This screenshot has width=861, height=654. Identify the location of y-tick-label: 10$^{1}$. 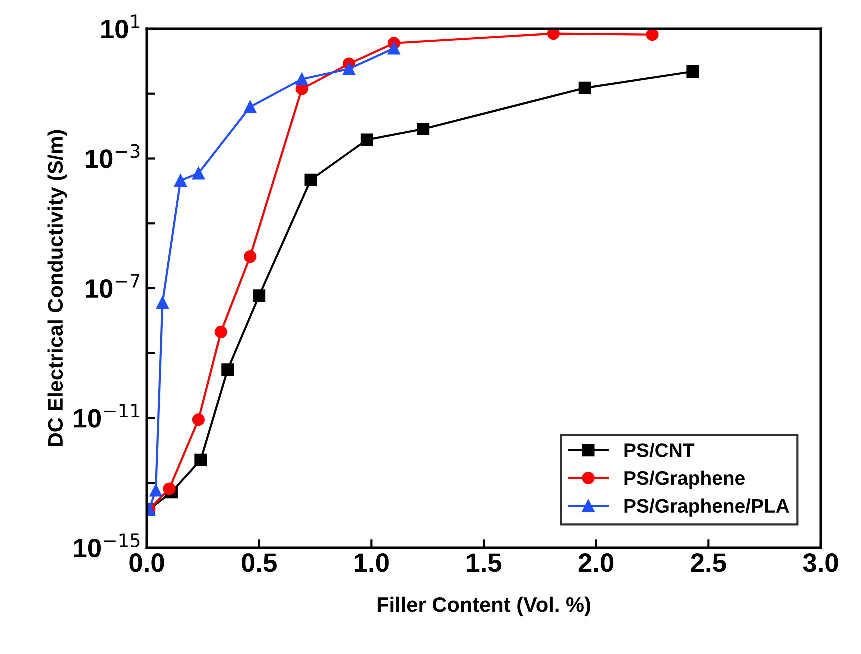
(121, 26).